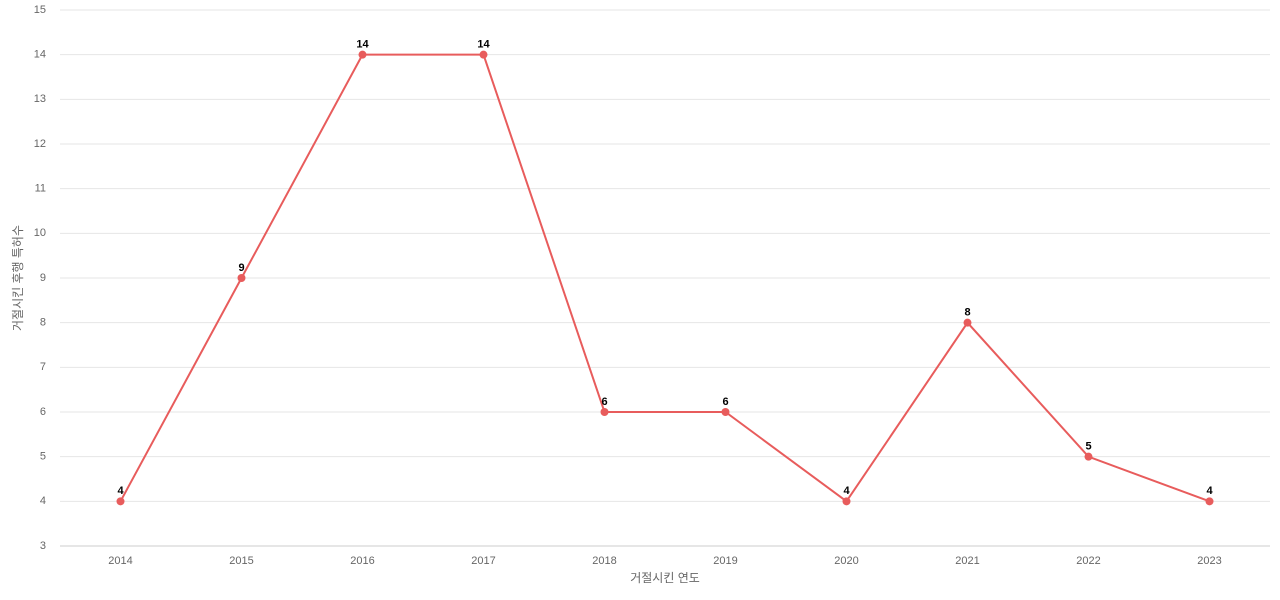 This screenshot has height=600, width=1280. What do you see at coordinates (43, 457) in the screenshot?
I see `y-tick-label: 5` at bounding box center [43, 457].